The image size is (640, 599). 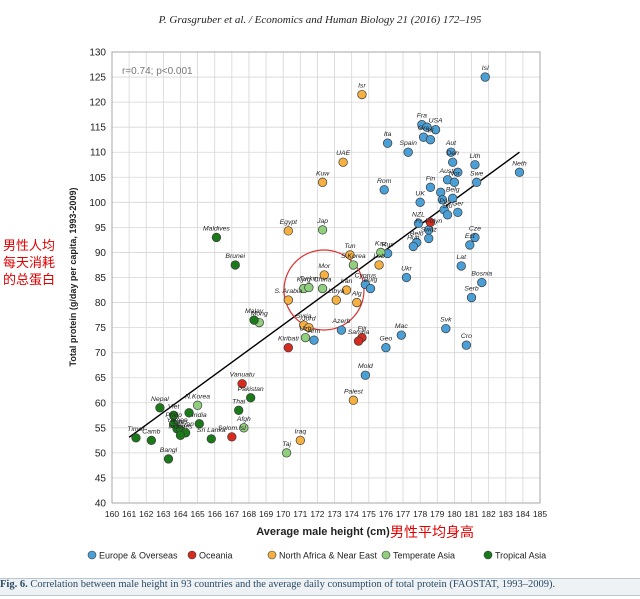 I want to click on y-tick-label: 115, so click(x=98, y=128).